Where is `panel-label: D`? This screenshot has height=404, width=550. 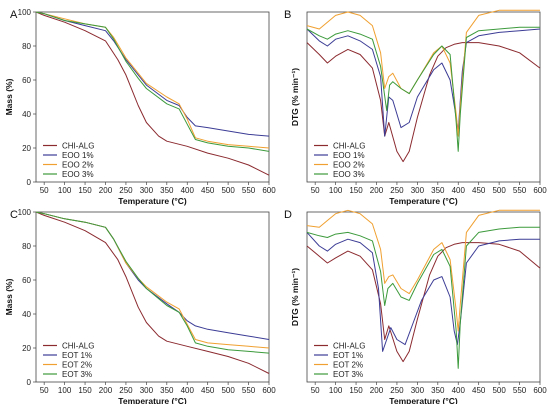
panel-label: D is located at coordinates (288, 215).